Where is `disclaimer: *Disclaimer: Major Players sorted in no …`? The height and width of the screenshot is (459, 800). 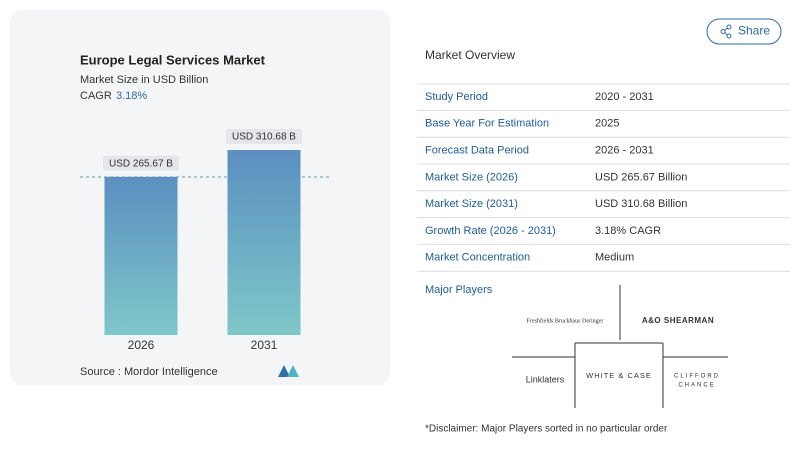
disclaimer: *Disclaimer: Major Players sorted in no … is located at coordinates (546, 429).